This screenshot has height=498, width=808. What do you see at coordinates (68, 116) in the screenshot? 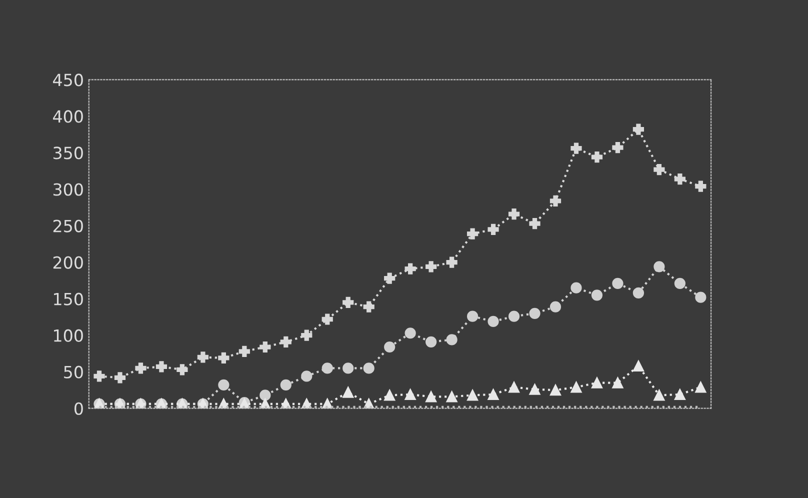
I see `y-tick-label: 400` at bounding box center [68, 116].